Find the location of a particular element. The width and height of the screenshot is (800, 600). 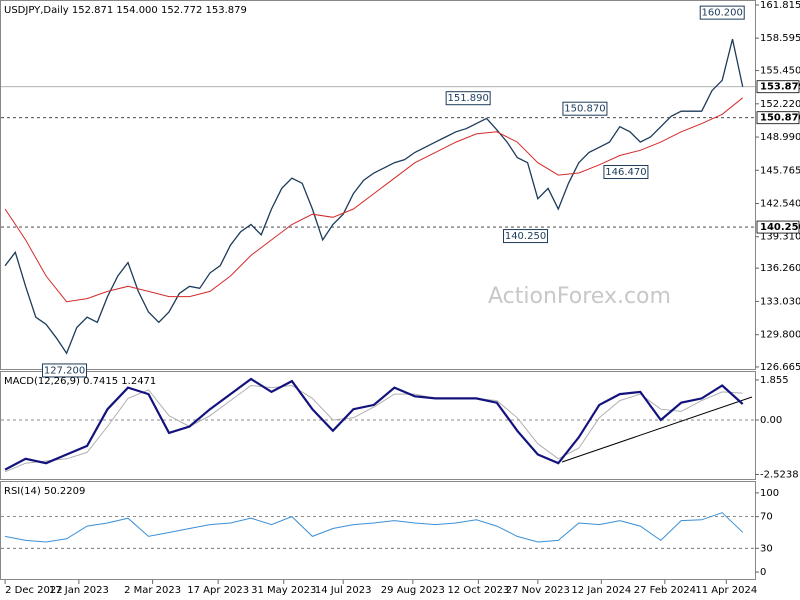

y-tick-label: 136.260 is located at coordinates (780, 268).